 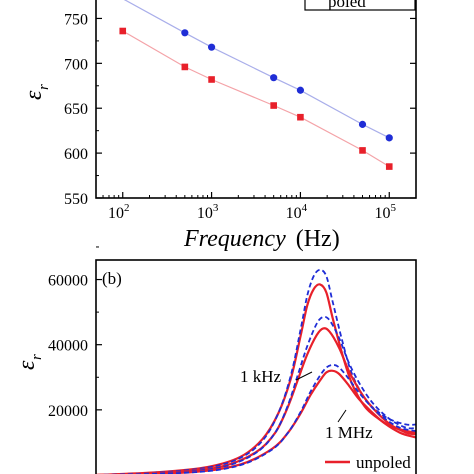 I want to click on panel-a-x-tick-label: 10⁴, so click(x=297, y=212).